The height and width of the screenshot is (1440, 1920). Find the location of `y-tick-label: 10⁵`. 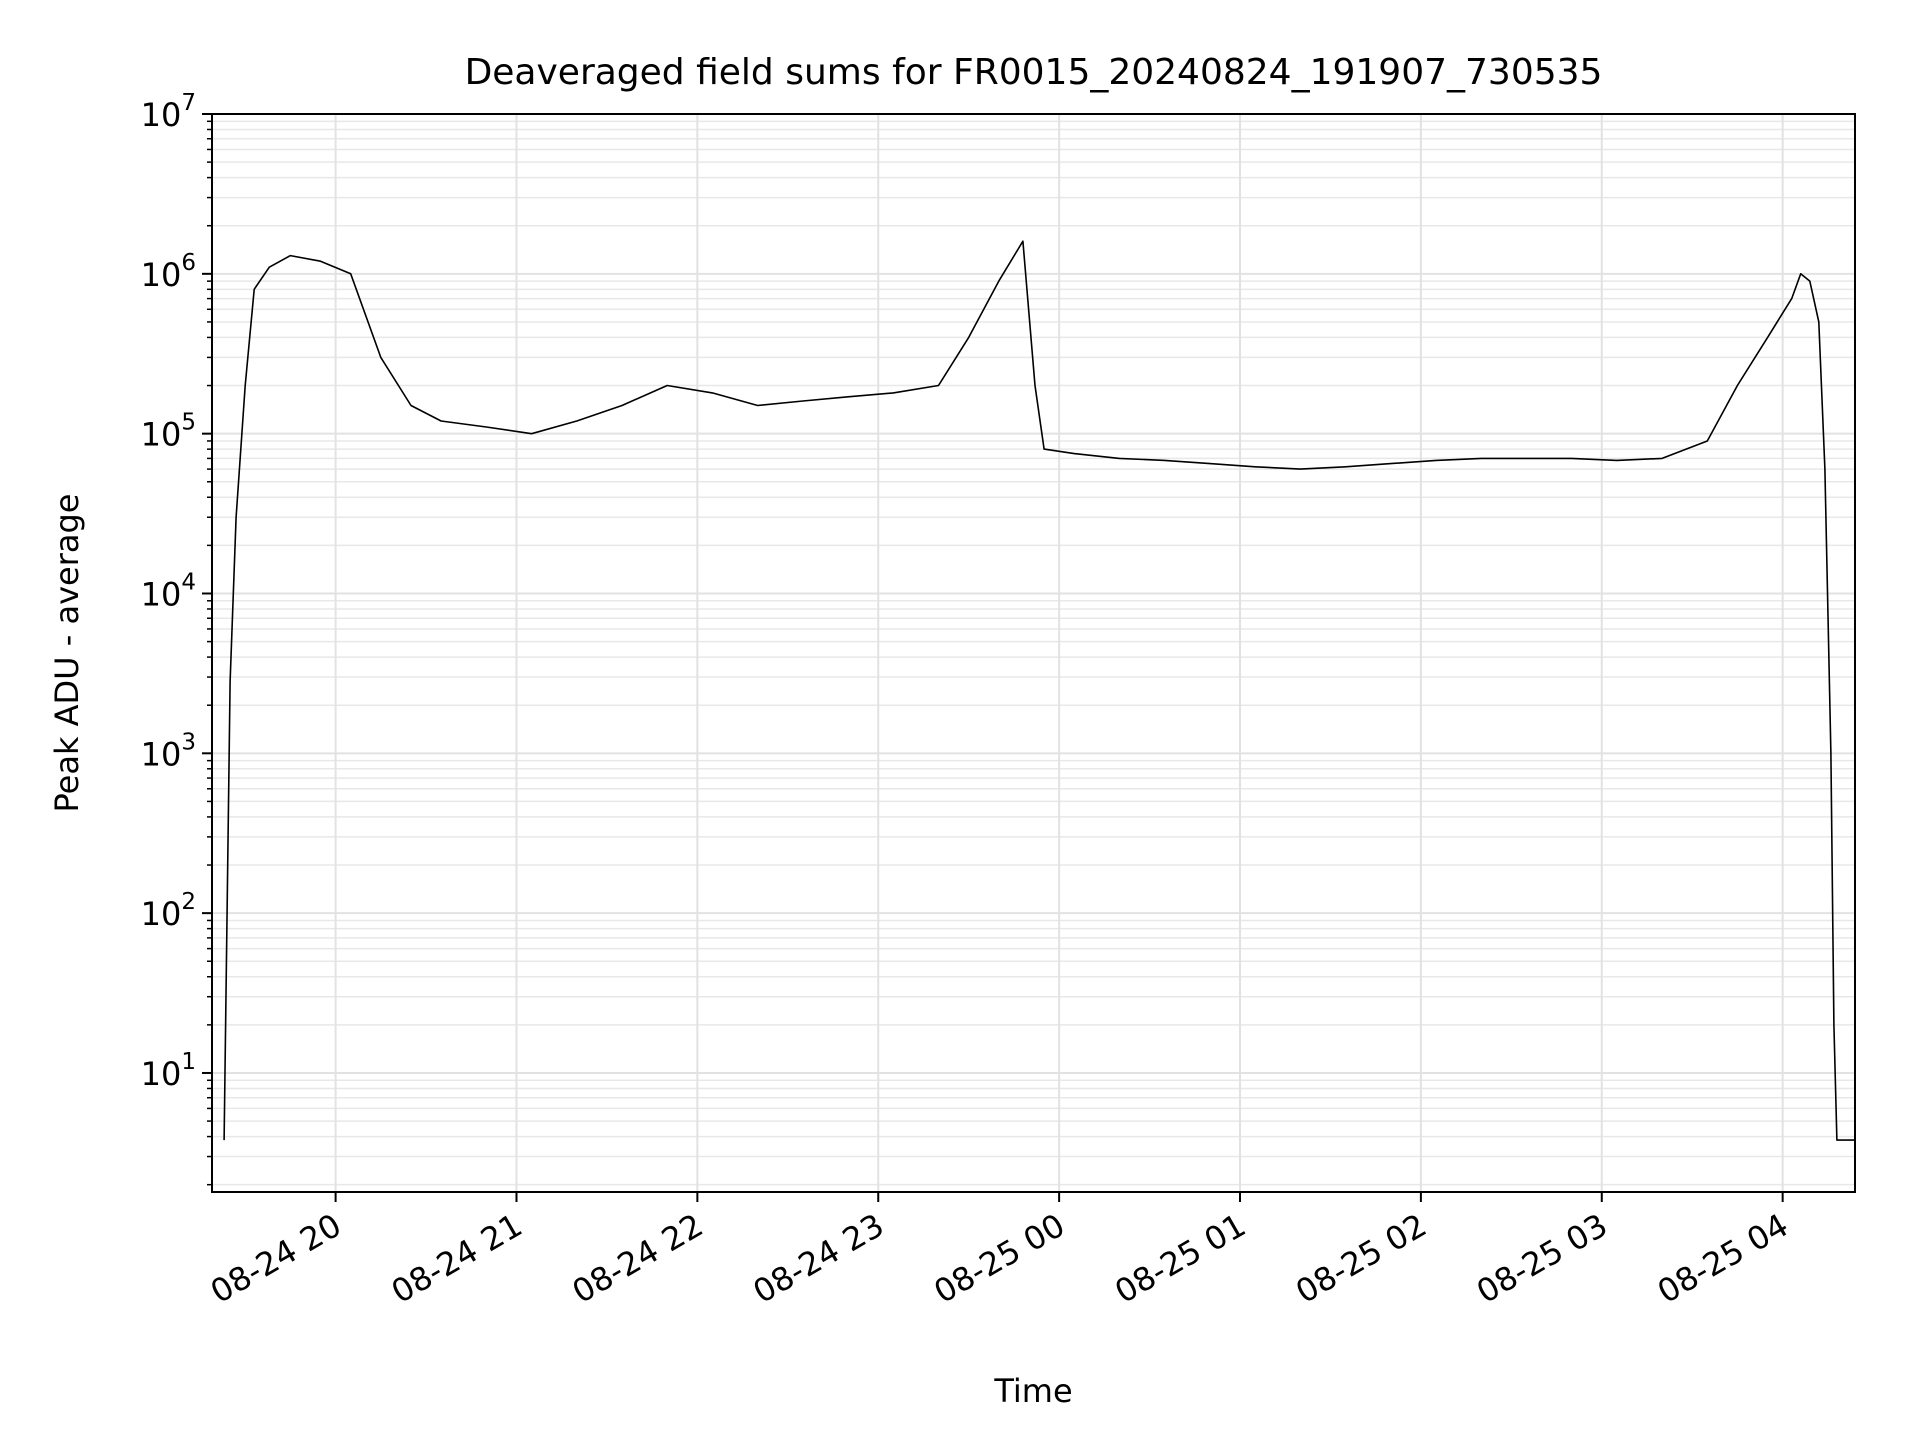

y-tick-label: 10⁵ is located at coordinates (168, 432).